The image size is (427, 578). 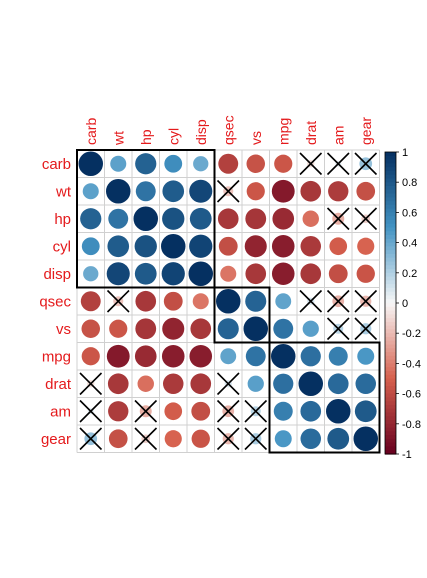 What do you see at coordinates (173, 383) in the screenshot?
I see `correlation-circle-drat-cyl` at bounding box center [173, 383].